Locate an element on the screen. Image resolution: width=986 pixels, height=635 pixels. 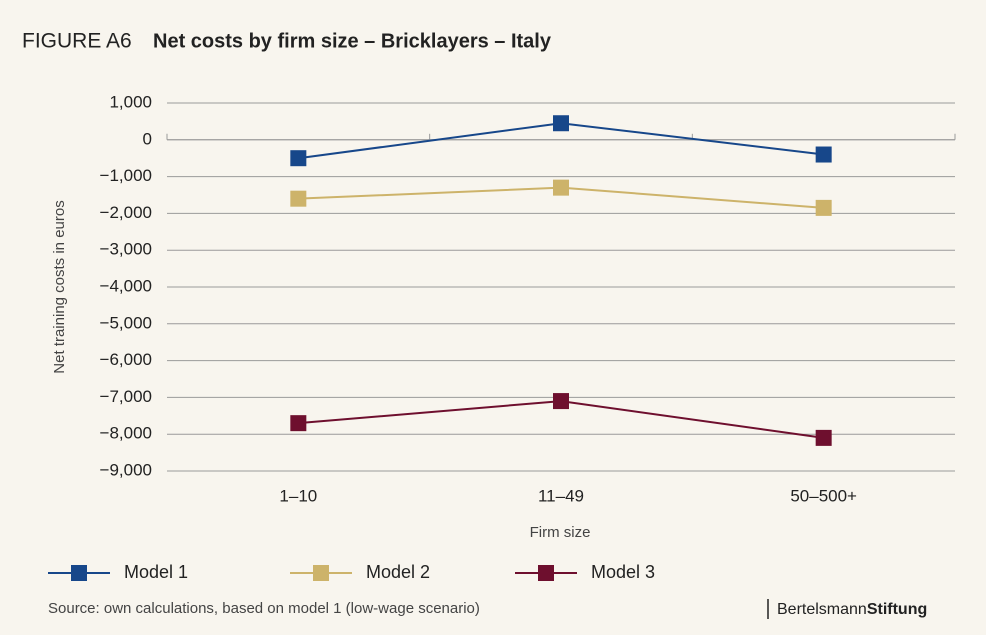
y-tick-label: −3,000 is located at coordinates (126, 249).